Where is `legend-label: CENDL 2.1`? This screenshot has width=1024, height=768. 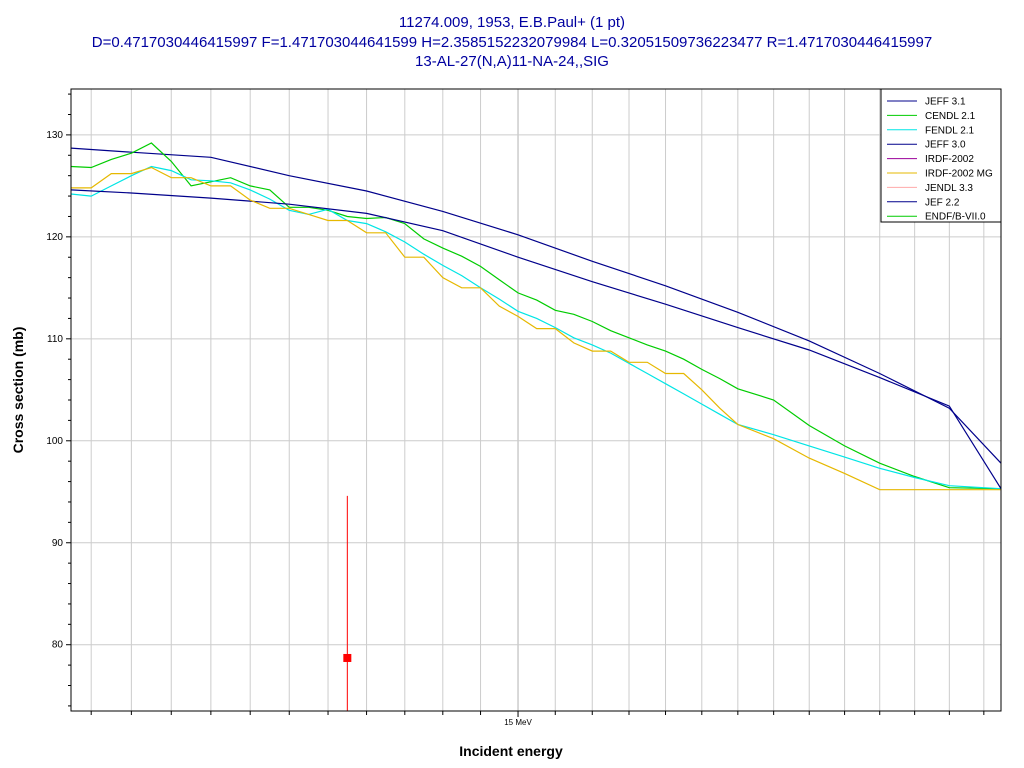 legend-label: CENDL 2.1 is located at coordinates (950, 116).